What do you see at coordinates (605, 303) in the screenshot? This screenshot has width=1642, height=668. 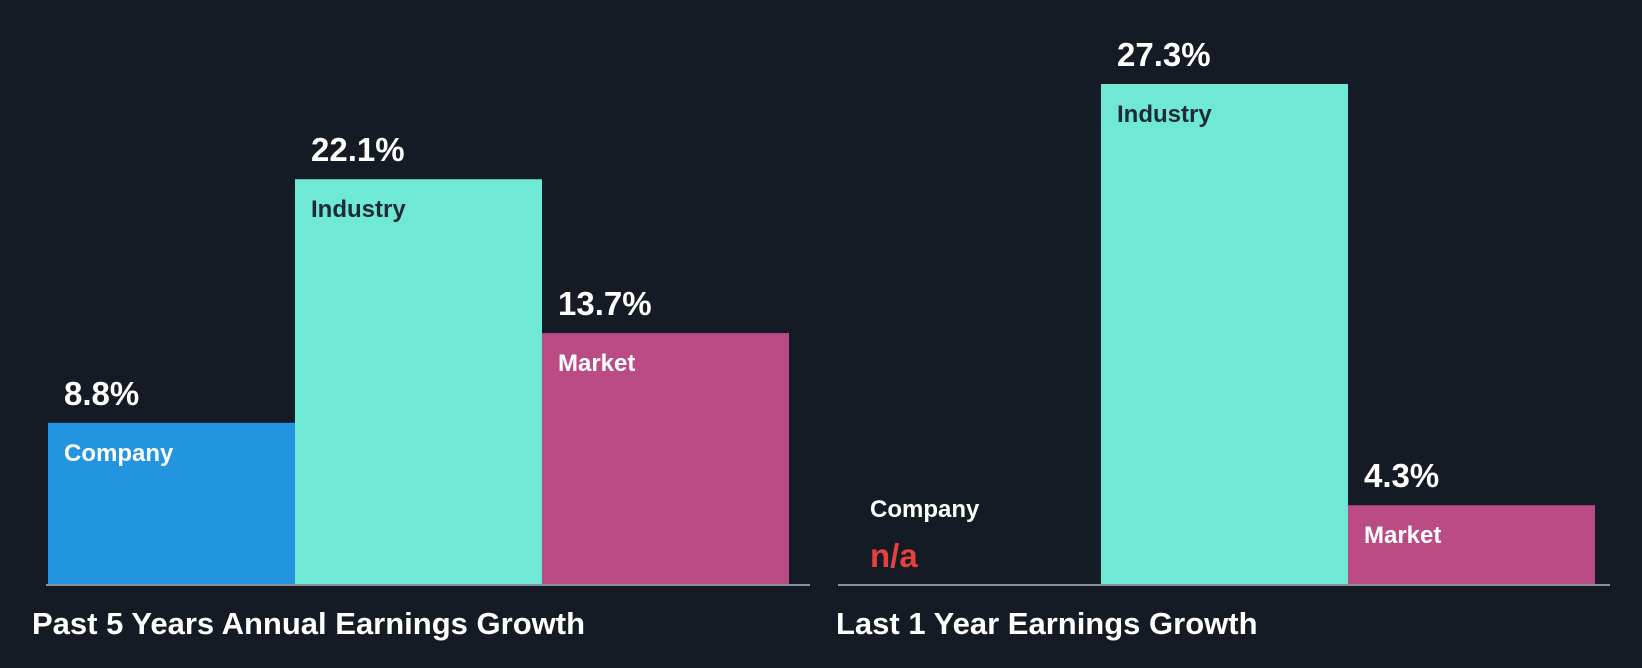 I see `value-label-market: 13.7%` at bounding box center [605, 303].